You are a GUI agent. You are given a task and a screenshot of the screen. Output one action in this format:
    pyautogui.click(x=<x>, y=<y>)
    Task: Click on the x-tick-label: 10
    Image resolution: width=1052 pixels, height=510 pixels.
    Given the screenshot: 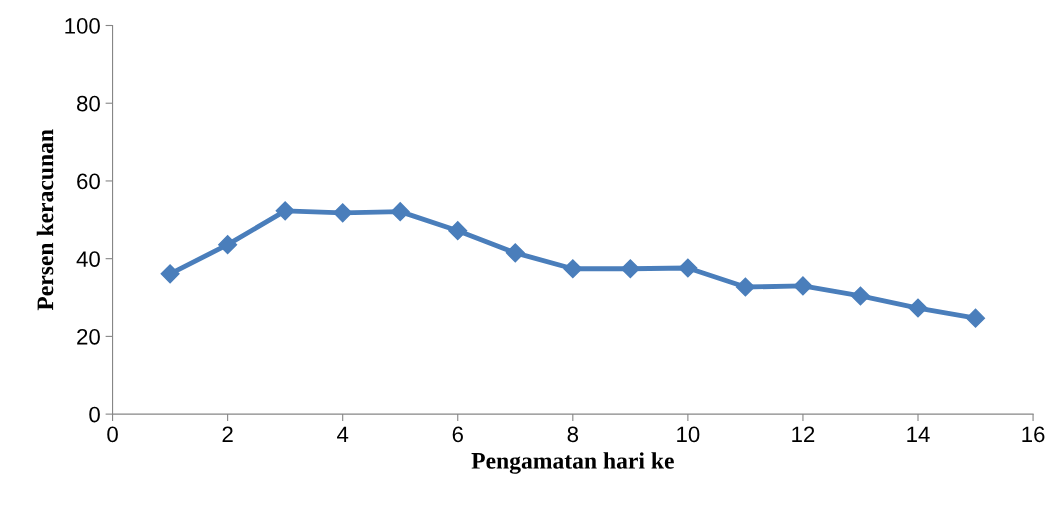 What is the action you would take?
    pyautogui.click(x=688, y=434)
    